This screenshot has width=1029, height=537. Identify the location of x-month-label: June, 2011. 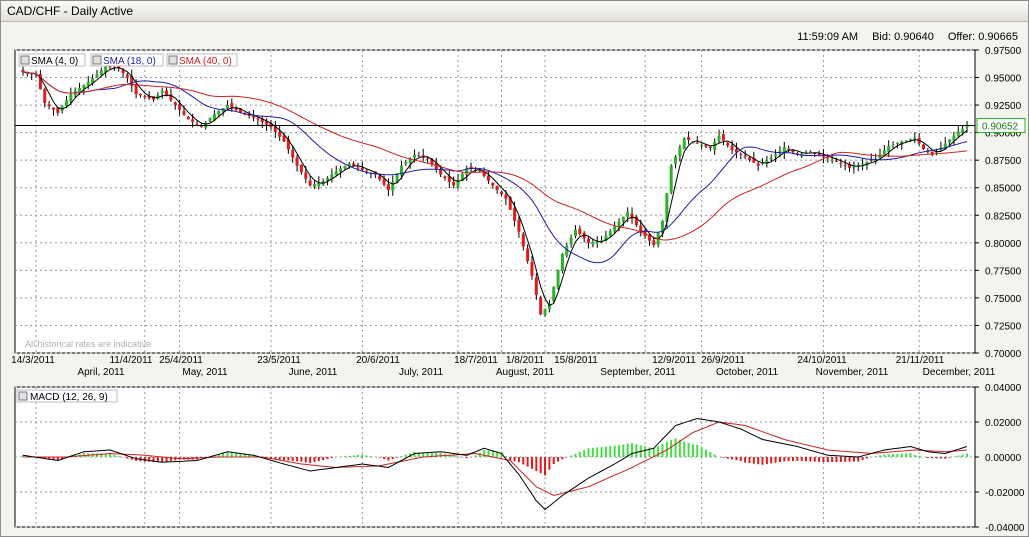
(313, 372).